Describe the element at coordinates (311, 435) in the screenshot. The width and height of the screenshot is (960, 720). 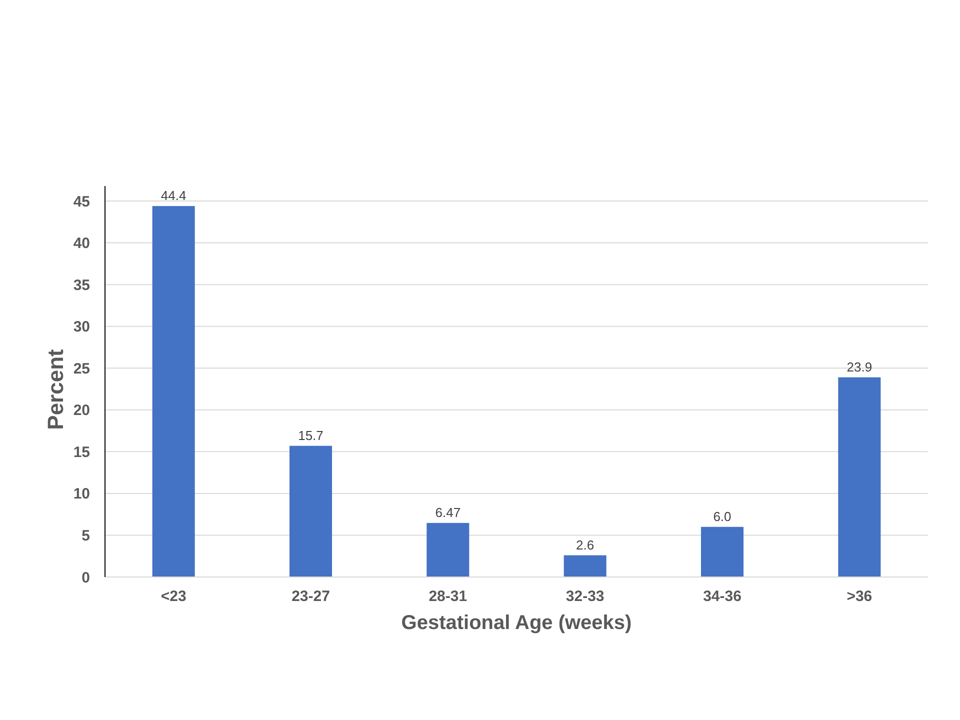
I see `data-label: 15.7` at that location.